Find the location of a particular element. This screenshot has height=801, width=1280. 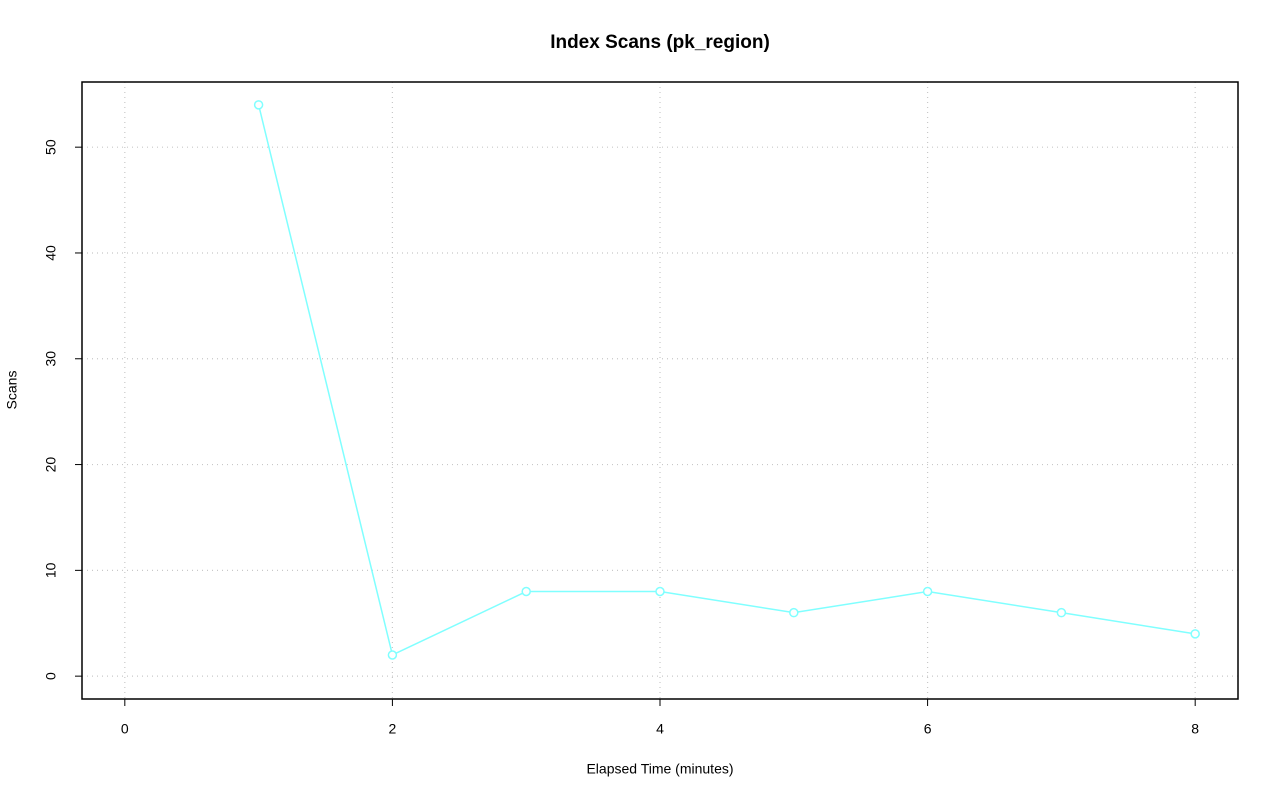

y-tick-label: 10 is located at coordinates (51, 570).